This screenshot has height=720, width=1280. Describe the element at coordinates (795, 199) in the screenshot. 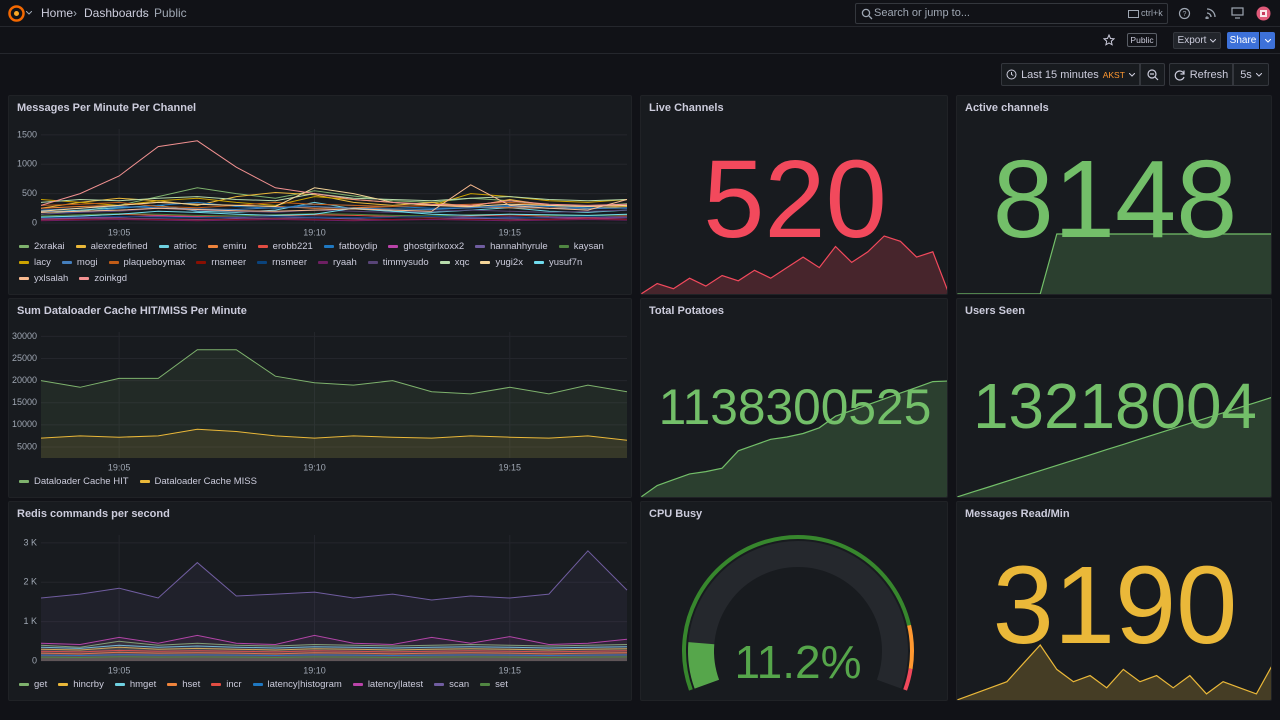

I see `stat-value: 520` at that location.